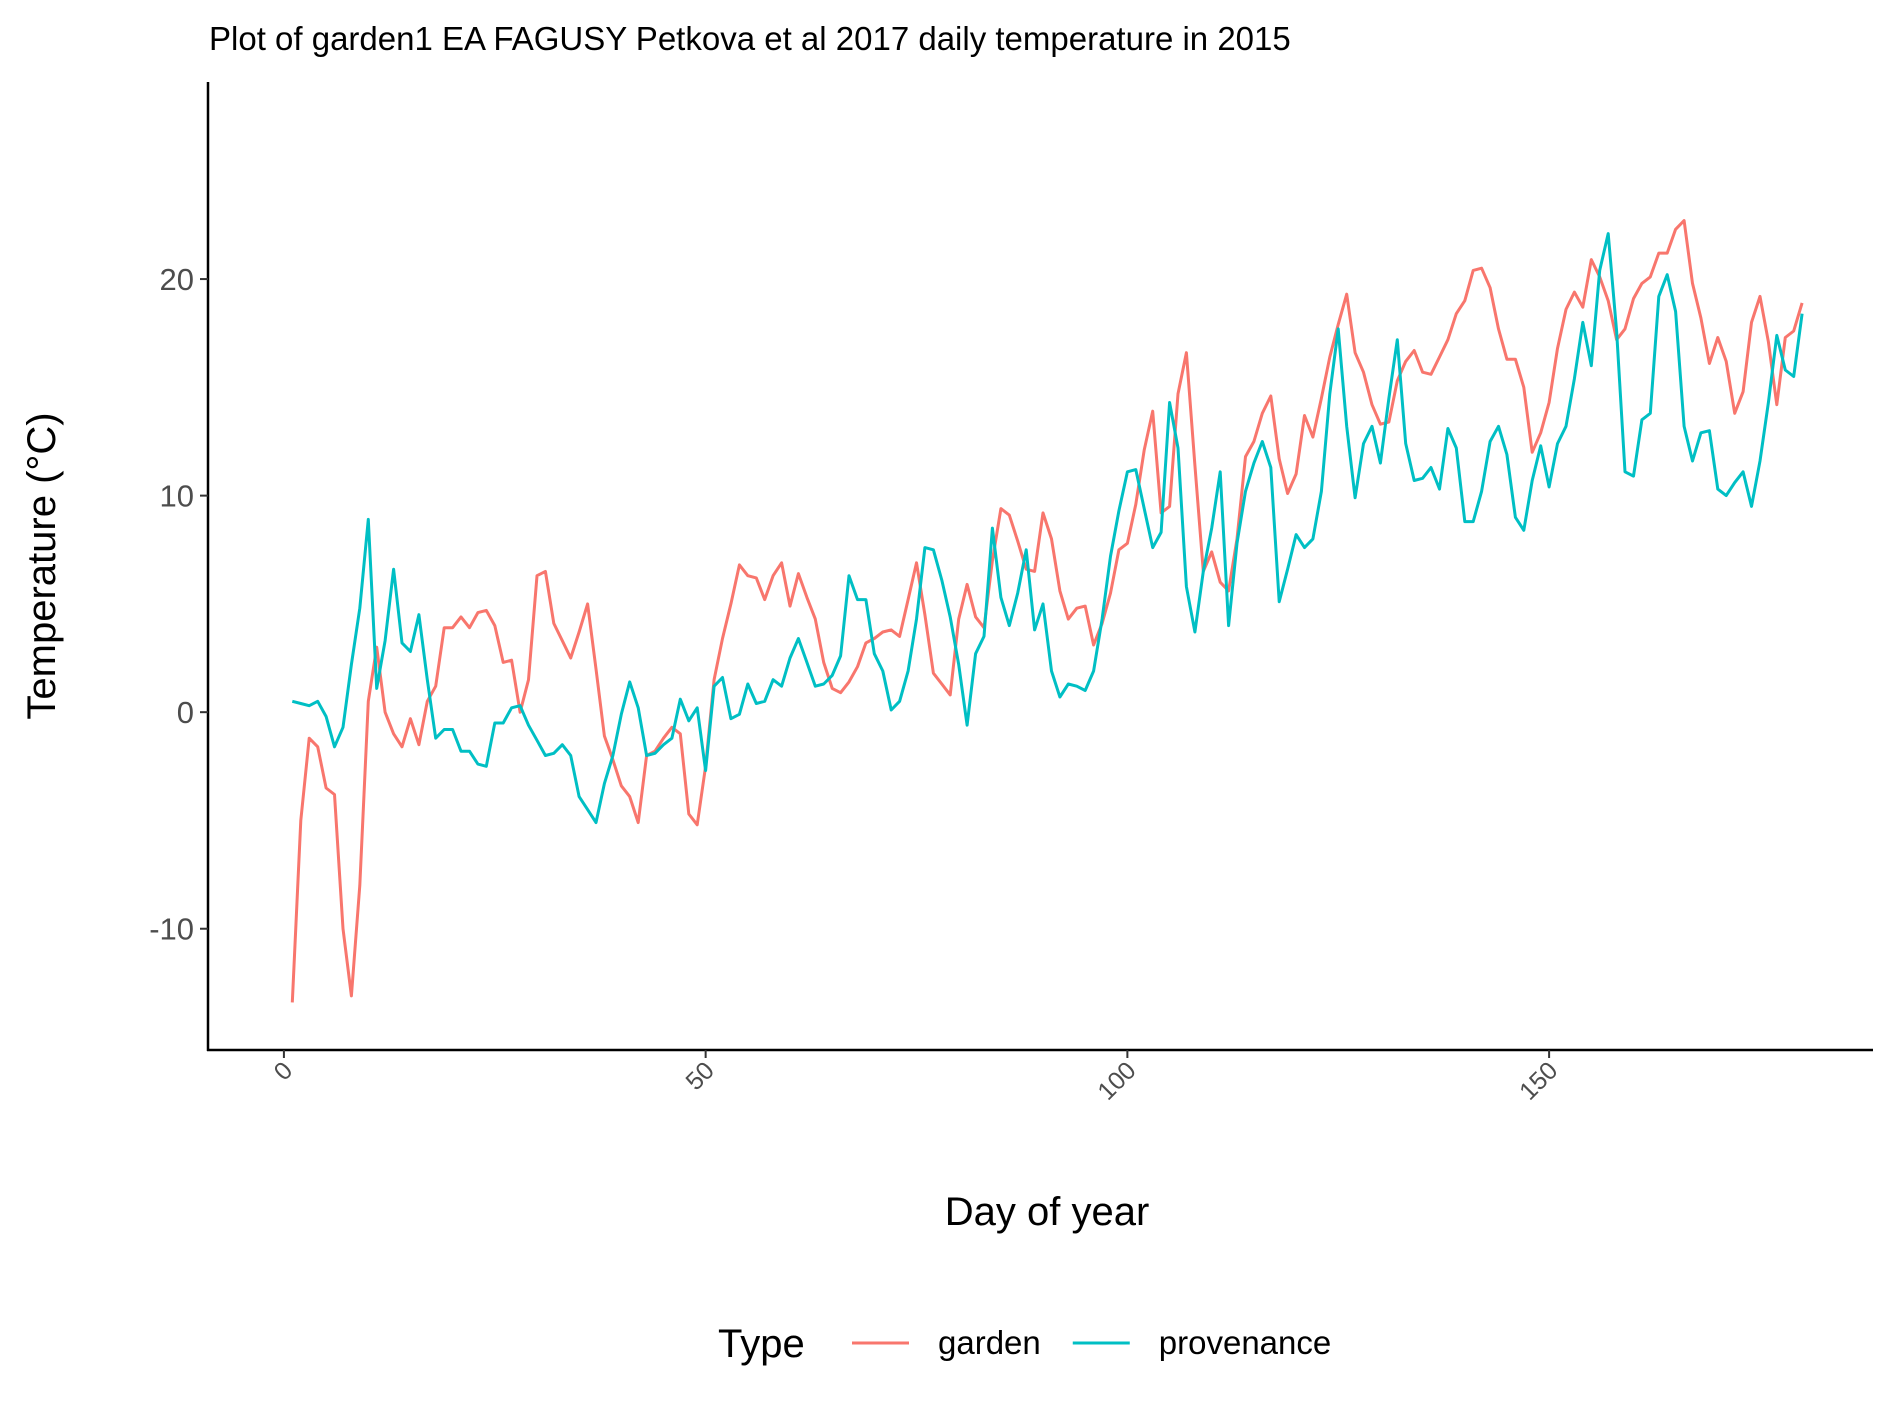 The width and height of the screenshot is (1889, 1417). What do you see at coordinates (1047, 1212) in the screenshot?
I see `x-axis-label: Day of year` at bounding box center [1047, 1212].